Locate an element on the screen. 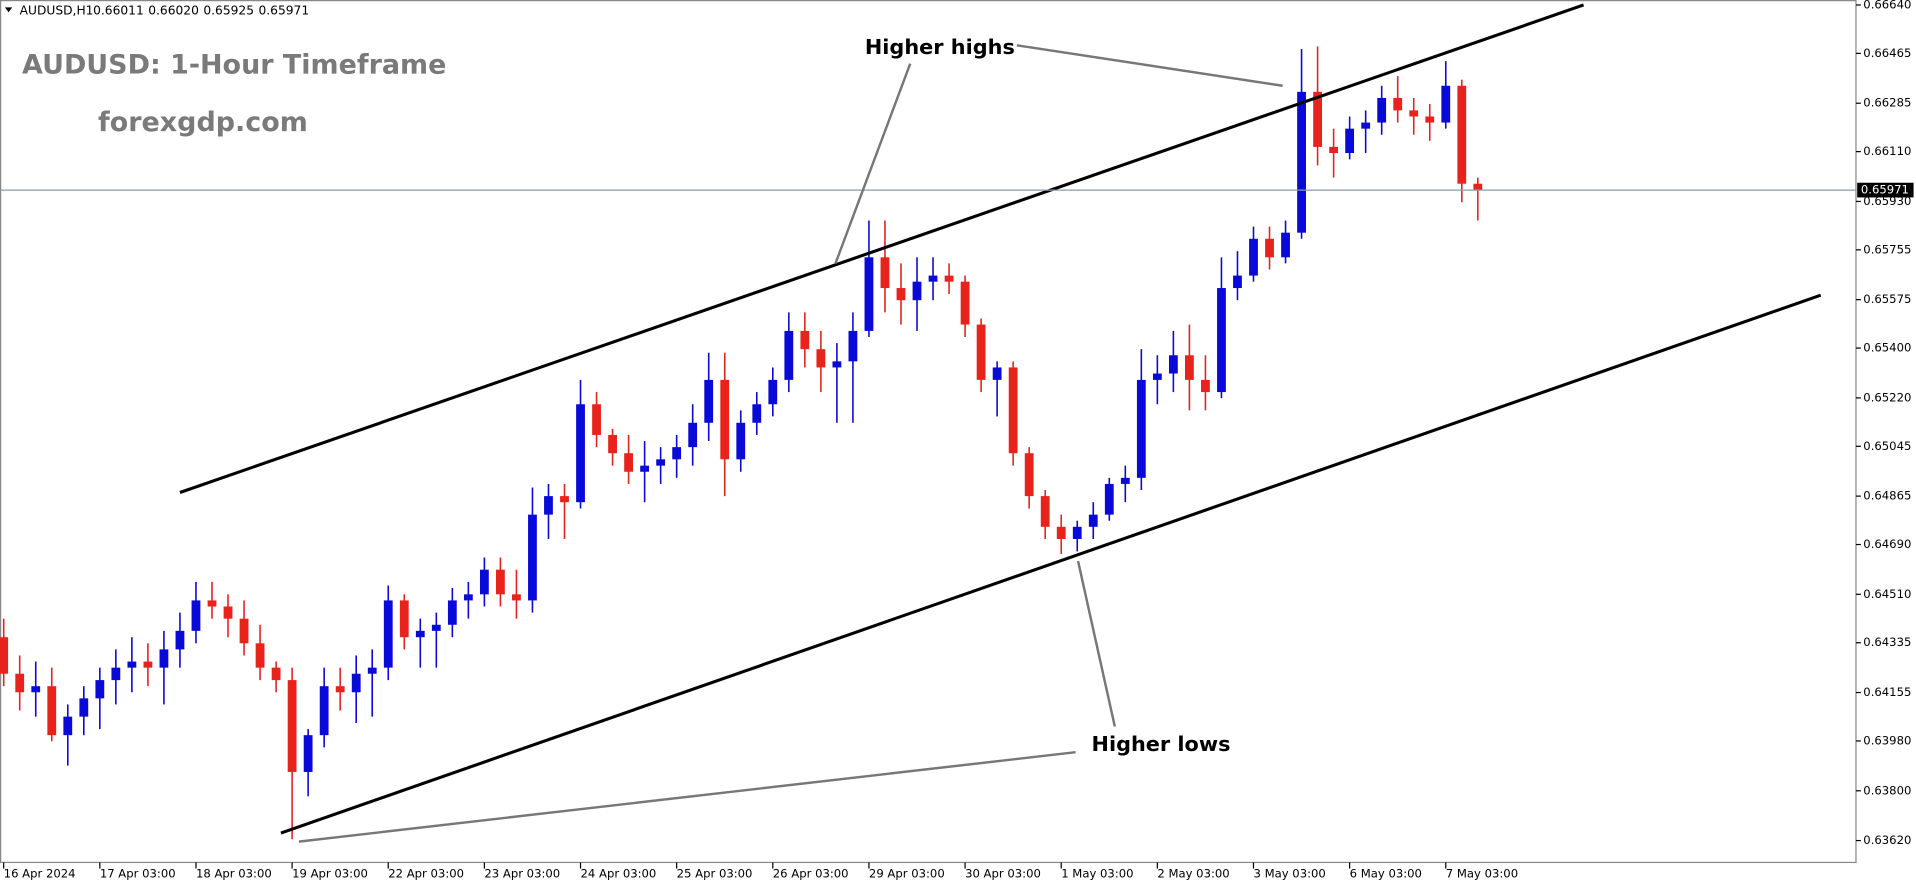 The height and width of the screenshot is (884, 1916). symbol: AUDUSD,H1 is located at coordinates (57, 11).